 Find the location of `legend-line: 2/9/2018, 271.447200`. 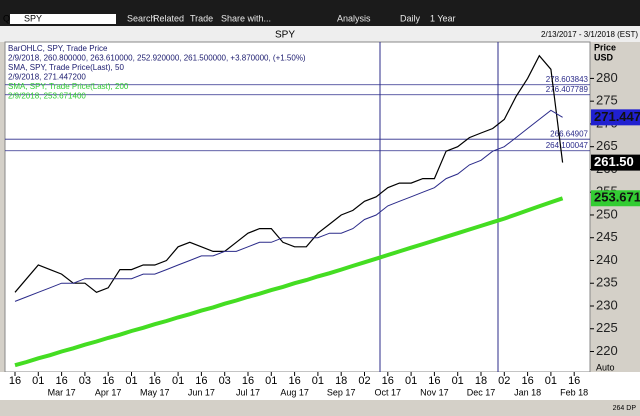

legend-line: 2/9/2018, 271.447200 is located at coordinates (47, 77).